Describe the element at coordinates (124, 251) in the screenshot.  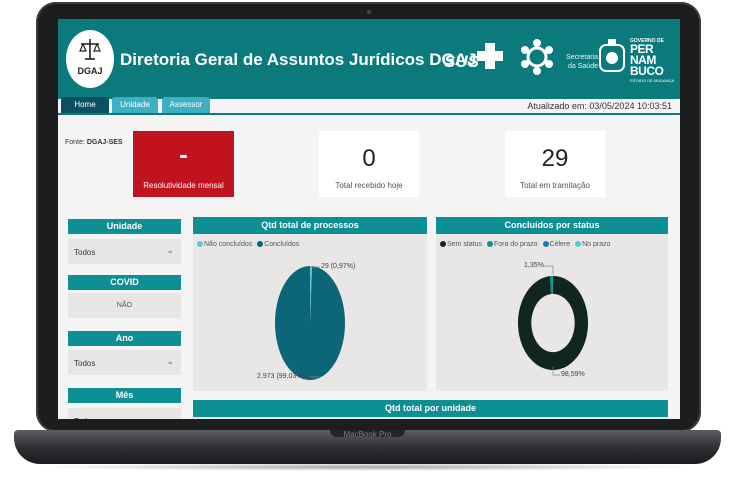
I see `filter-unidade-select: Todos ⌄` at that location.